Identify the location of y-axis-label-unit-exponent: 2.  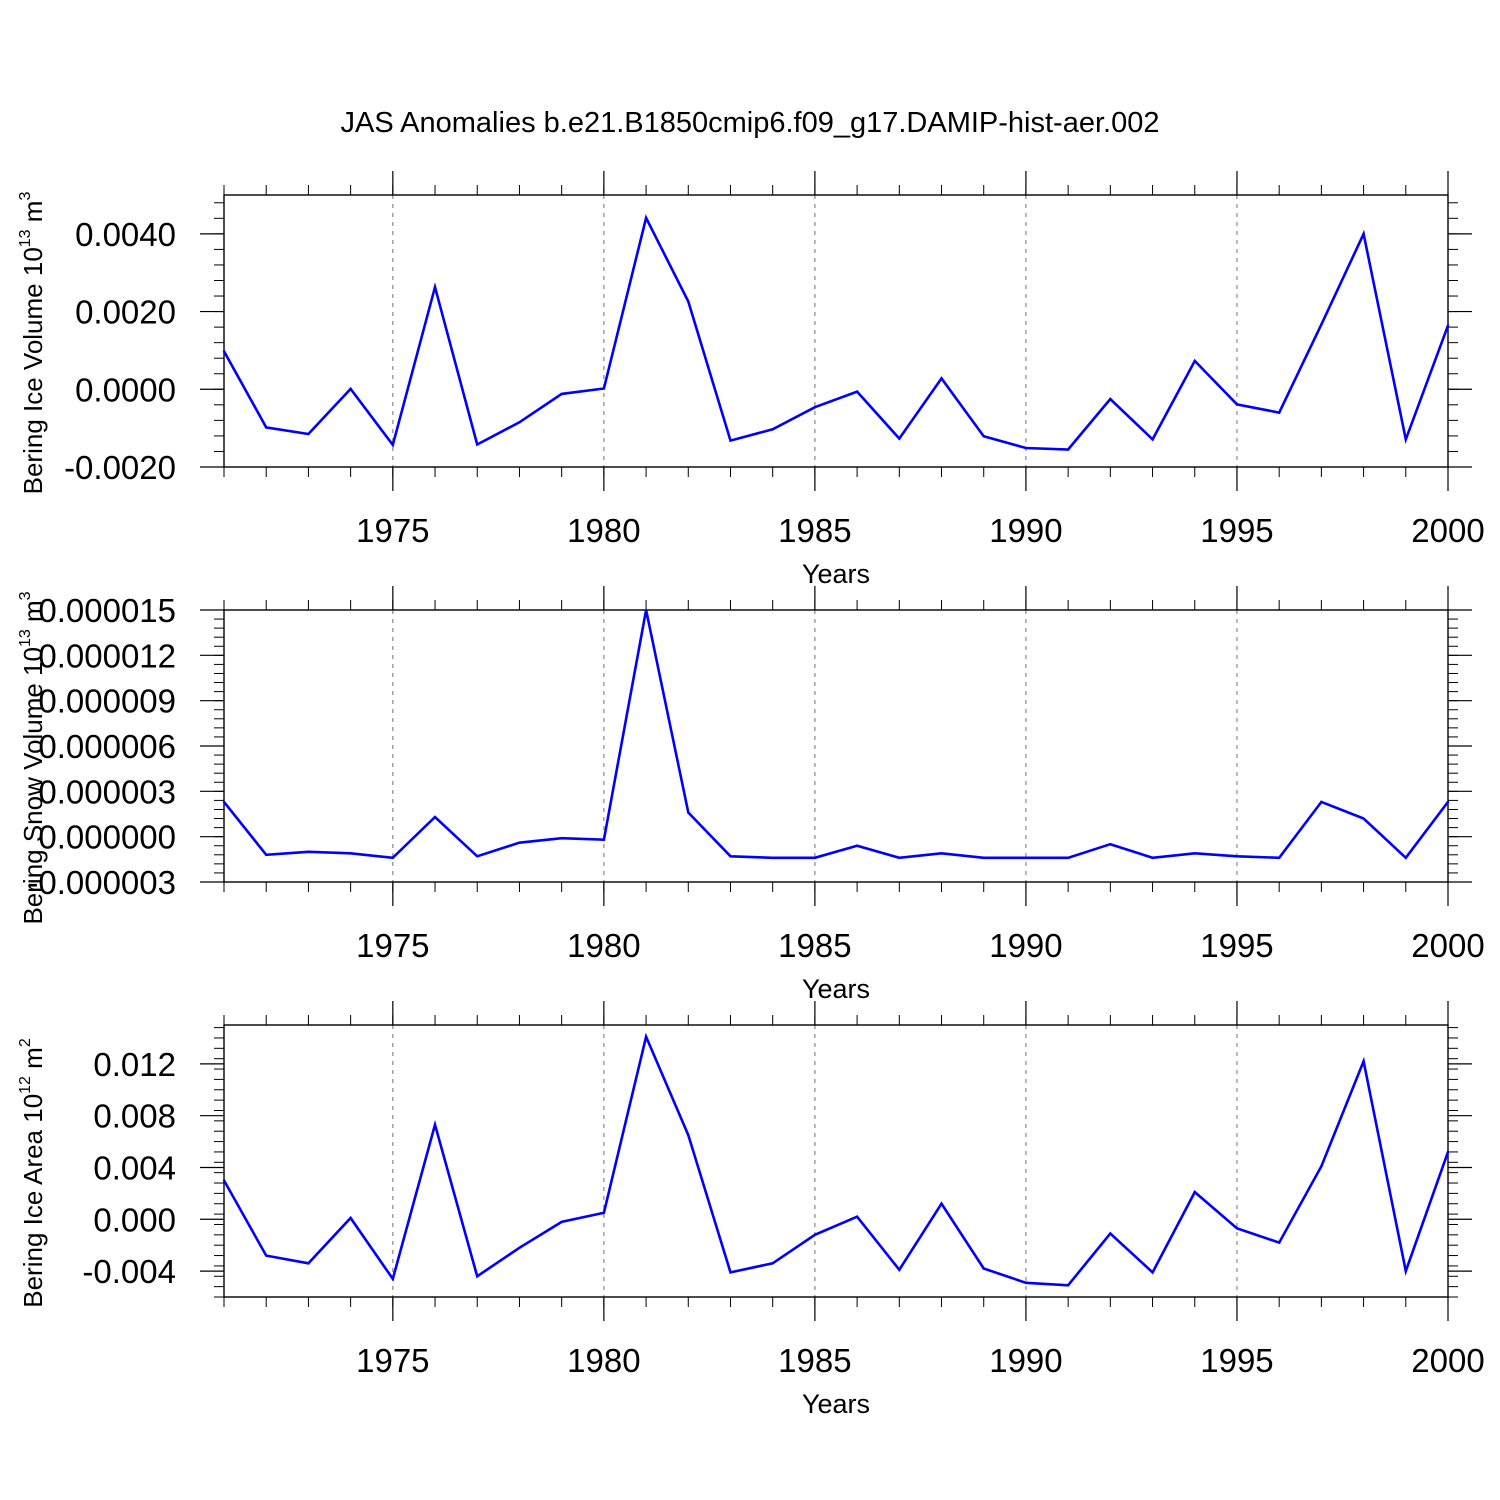
(25, 1042).